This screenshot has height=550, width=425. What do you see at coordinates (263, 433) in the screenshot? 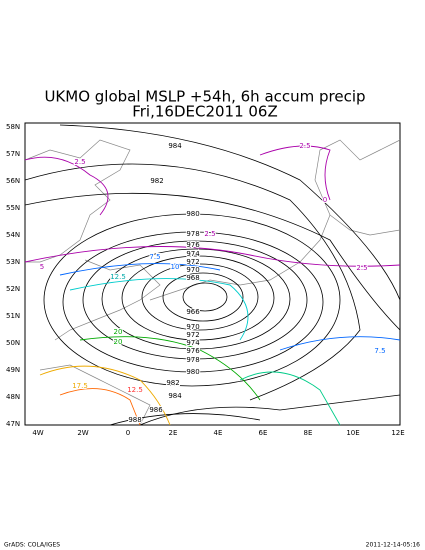
I see `lon-label: 6E` at bounding box center [263, 433].